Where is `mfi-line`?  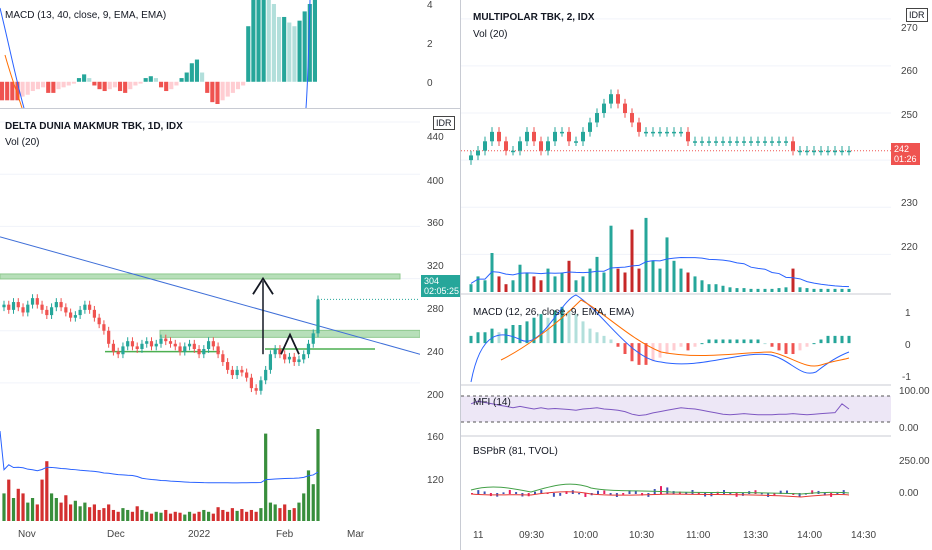
mfi-line is located at coordinates (660, 408).